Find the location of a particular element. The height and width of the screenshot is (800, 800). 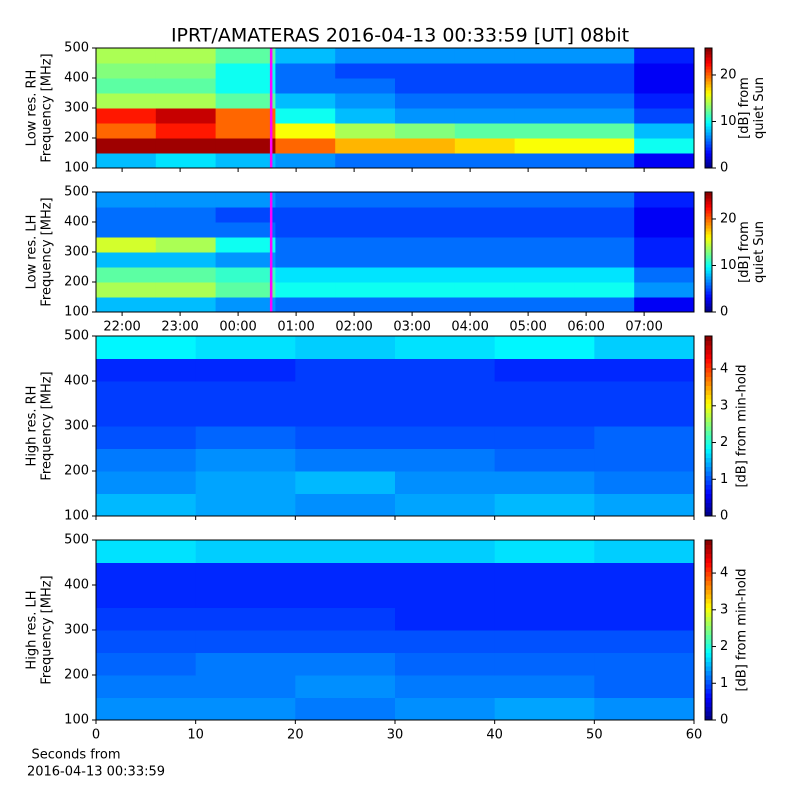

x-tick-label: 22:00 is located at coordinates (121, 327).